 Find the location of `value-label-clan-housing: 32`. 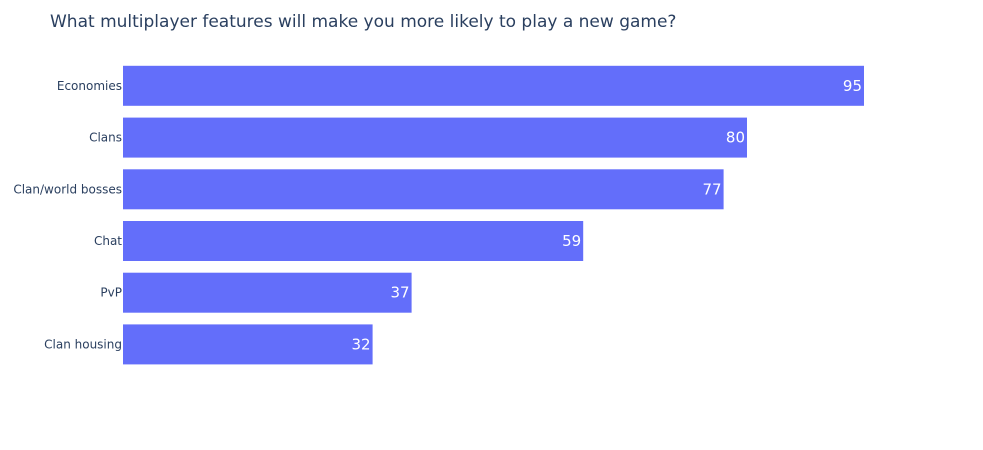

value-label-clan-housing: 32 is located at coordinates (361, 344).